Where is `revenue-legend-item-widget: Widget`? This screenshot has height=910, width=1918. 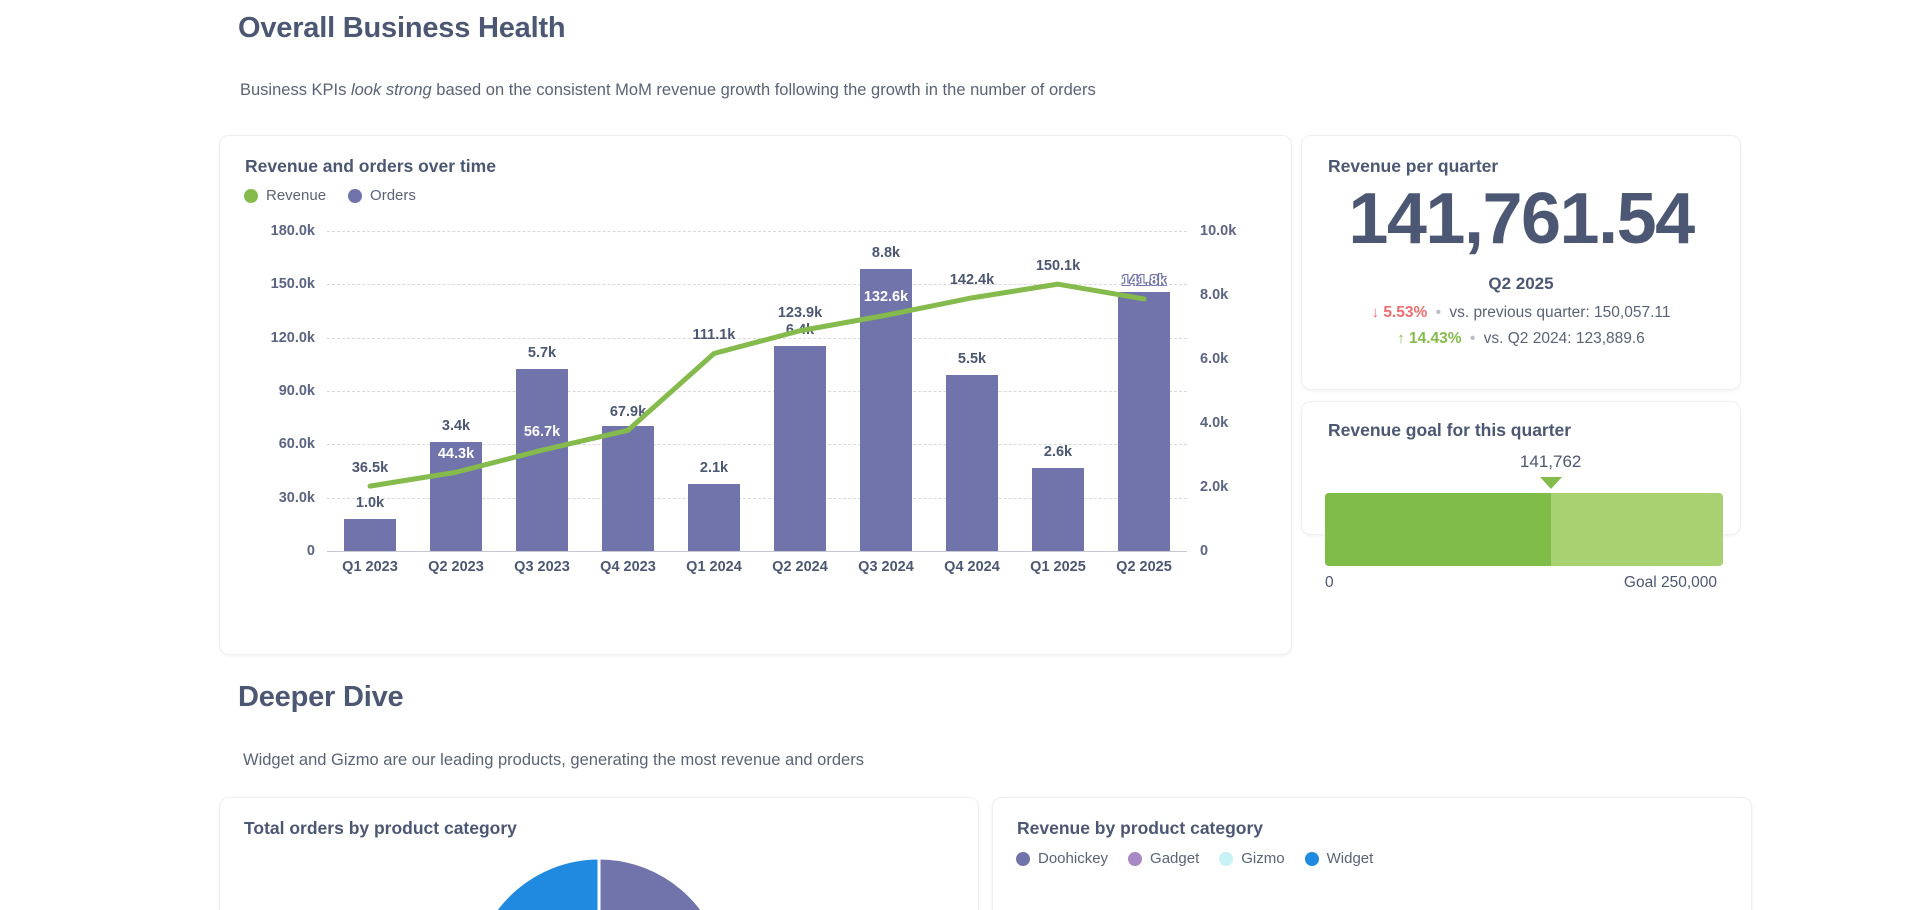 revenue-legend-item-widget: Widget is located at coordinates (1339, 858).